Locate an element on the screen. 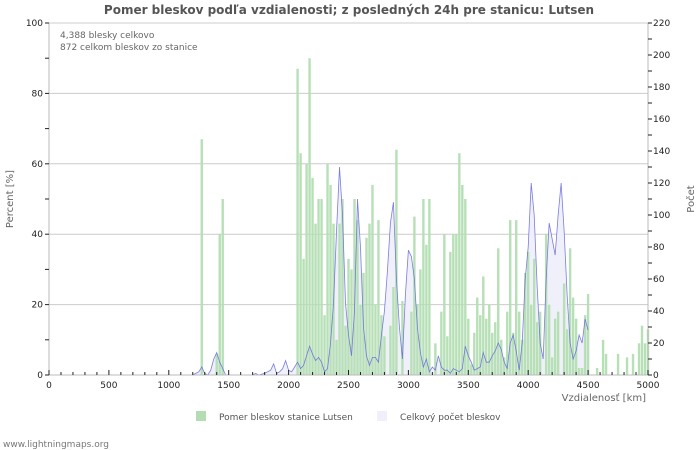  legend-swatch-total is located at coordinates (382, 416).